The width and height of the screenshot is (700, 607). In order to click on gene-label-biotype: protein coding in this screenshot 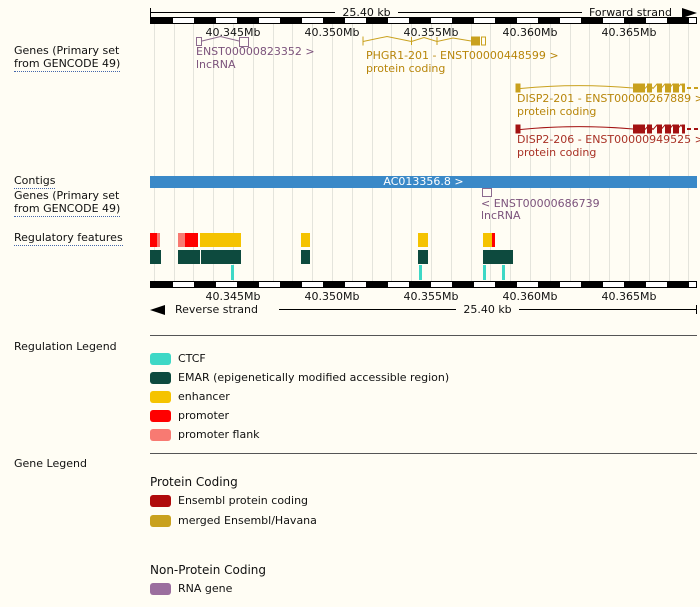, I will do `click(406, 68)`.